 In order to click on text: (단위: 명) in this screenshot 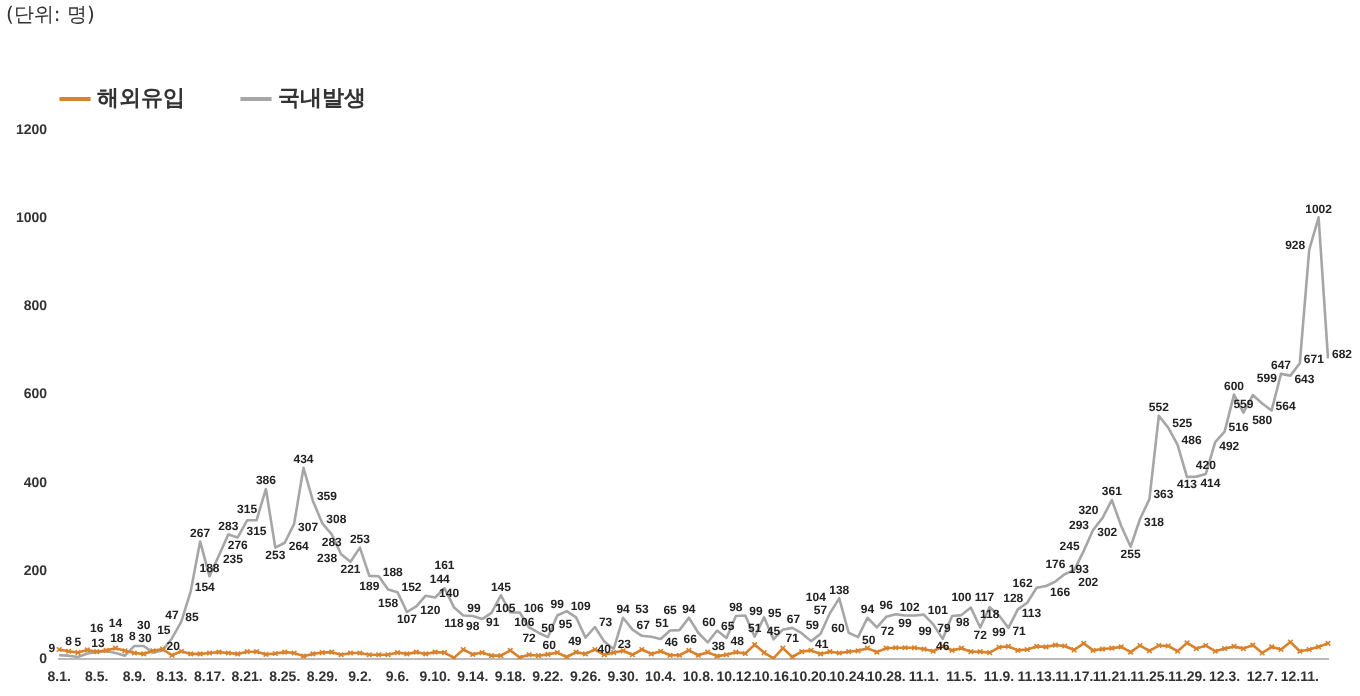, I will do `click(50, 16)`.